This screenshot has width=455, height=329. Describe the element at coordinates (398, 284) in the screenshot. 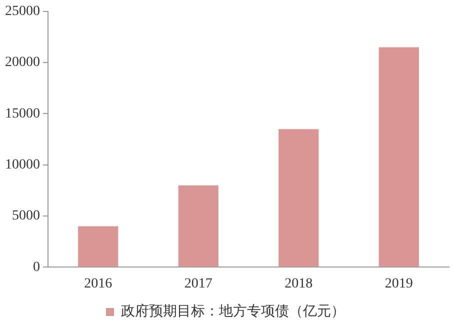

I see `x-tick-label: 2019` at that location.